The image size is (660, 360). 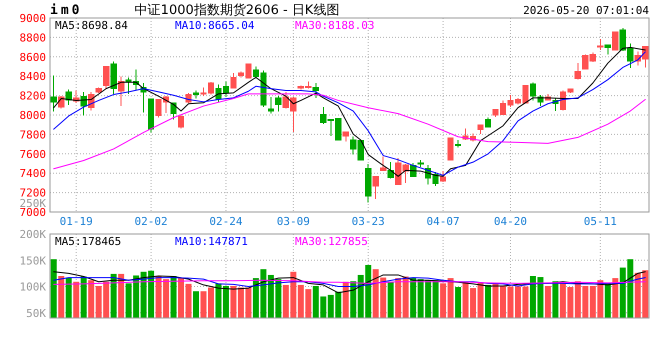 I want to click on text: 2026-05-20 07:01:04, so click(x=586, y=10).